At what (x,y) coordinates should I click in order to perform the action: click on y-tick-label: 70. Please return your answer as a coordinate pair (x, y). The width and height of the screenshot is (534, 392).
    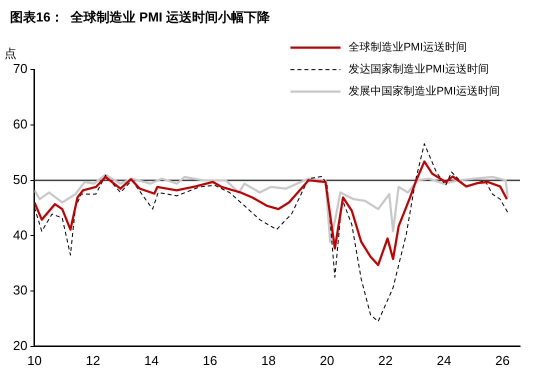
    Looking at the image, I should click on (20, 68).